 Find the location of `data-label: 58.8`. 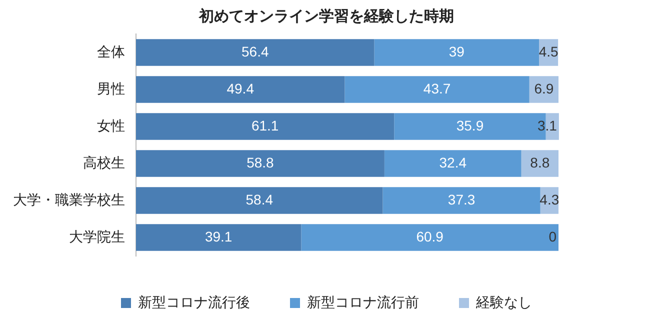

data-label: 58.8 is located at coordinates (260, 162).